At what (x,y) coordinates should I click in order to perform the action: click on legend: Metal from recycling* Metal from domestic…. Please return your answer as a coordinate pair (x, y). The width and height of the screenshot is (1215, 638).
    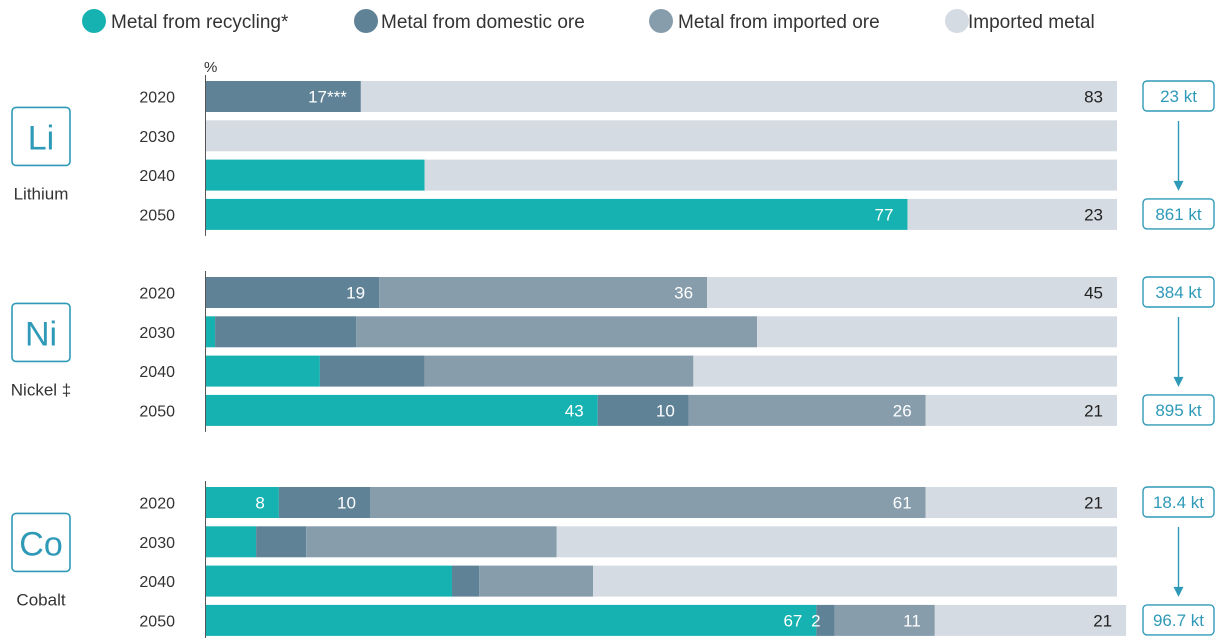
    Looking at the image, I should click on (588, 21).